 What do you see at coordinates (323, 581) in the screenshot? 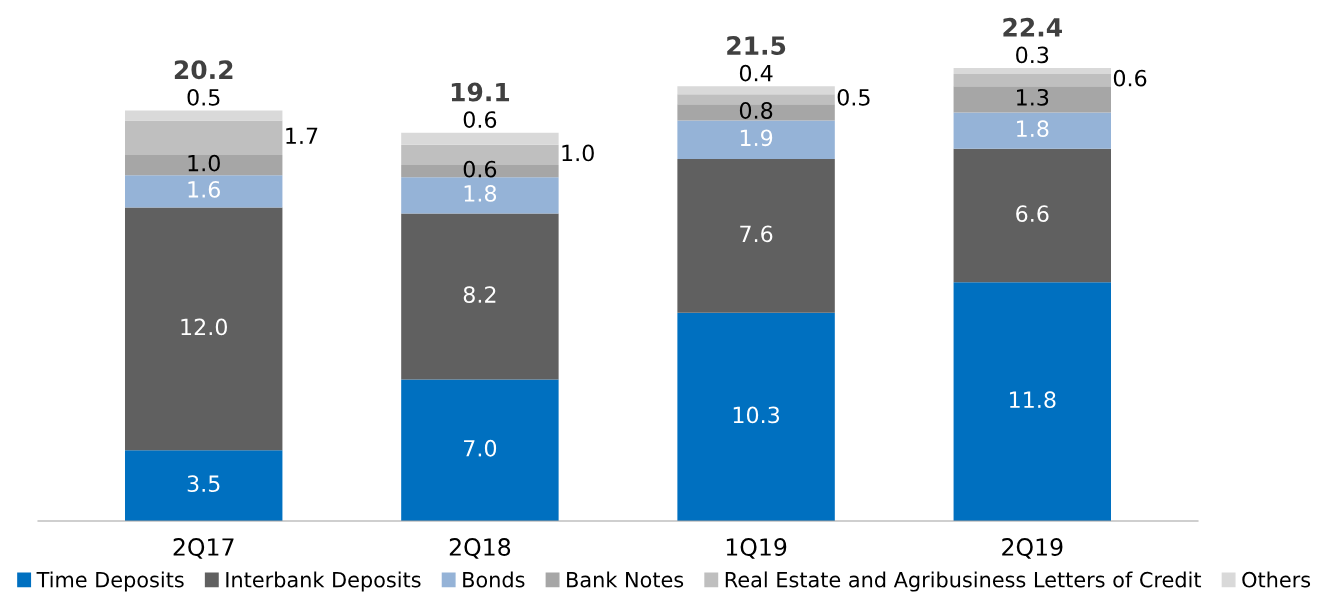
I see `legend-label: Interbank Deposits` at bounding box center [323, 581].